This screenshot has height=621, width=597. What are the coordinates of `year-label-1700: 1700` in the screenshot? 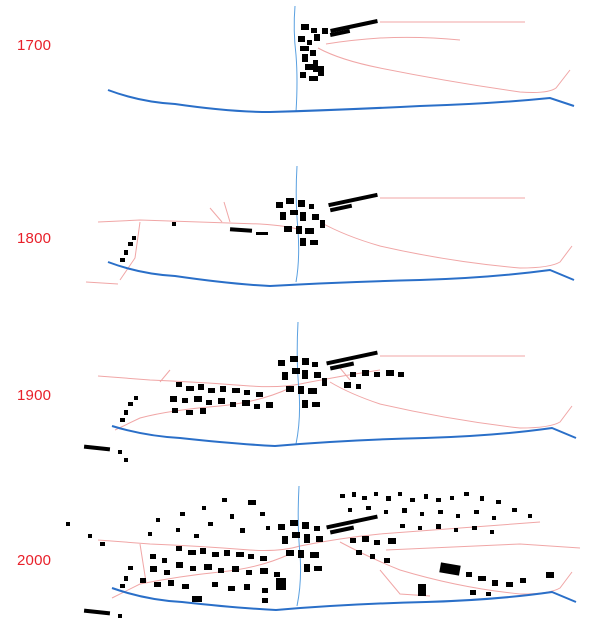 It's located at (34, 45).